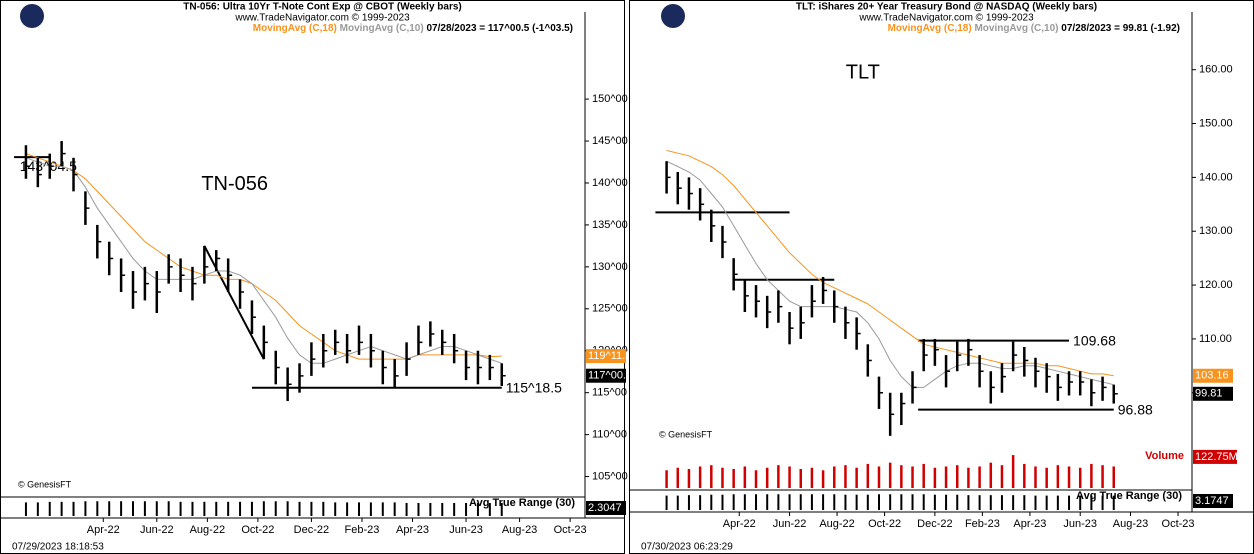  What do you see at coordinates (863, 73) in the screenshot?
I see `symbol-label: TLT` at bounding box center [863, 73].